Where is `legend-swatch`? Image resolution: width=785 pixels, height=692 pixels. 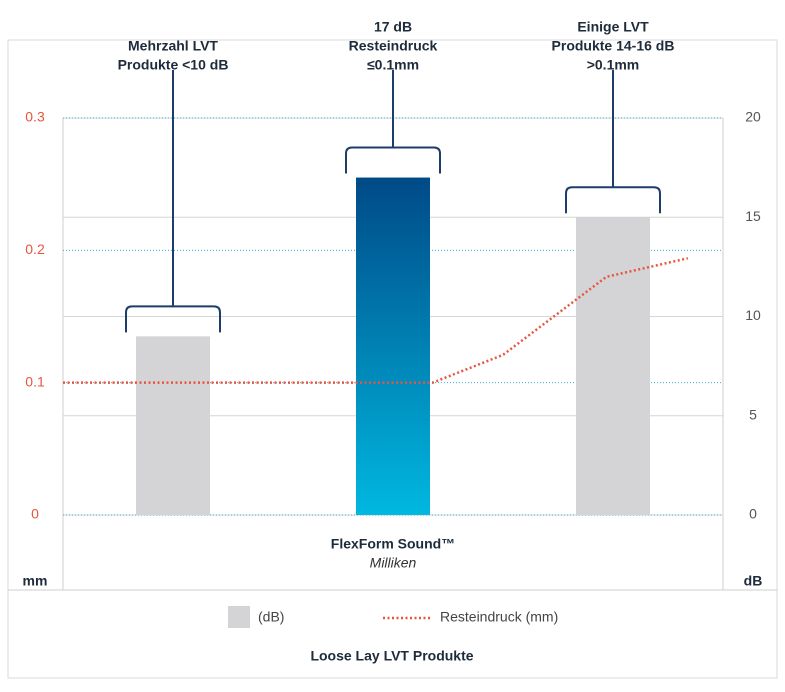
legend-swatch is located at coordinates (239, 617).